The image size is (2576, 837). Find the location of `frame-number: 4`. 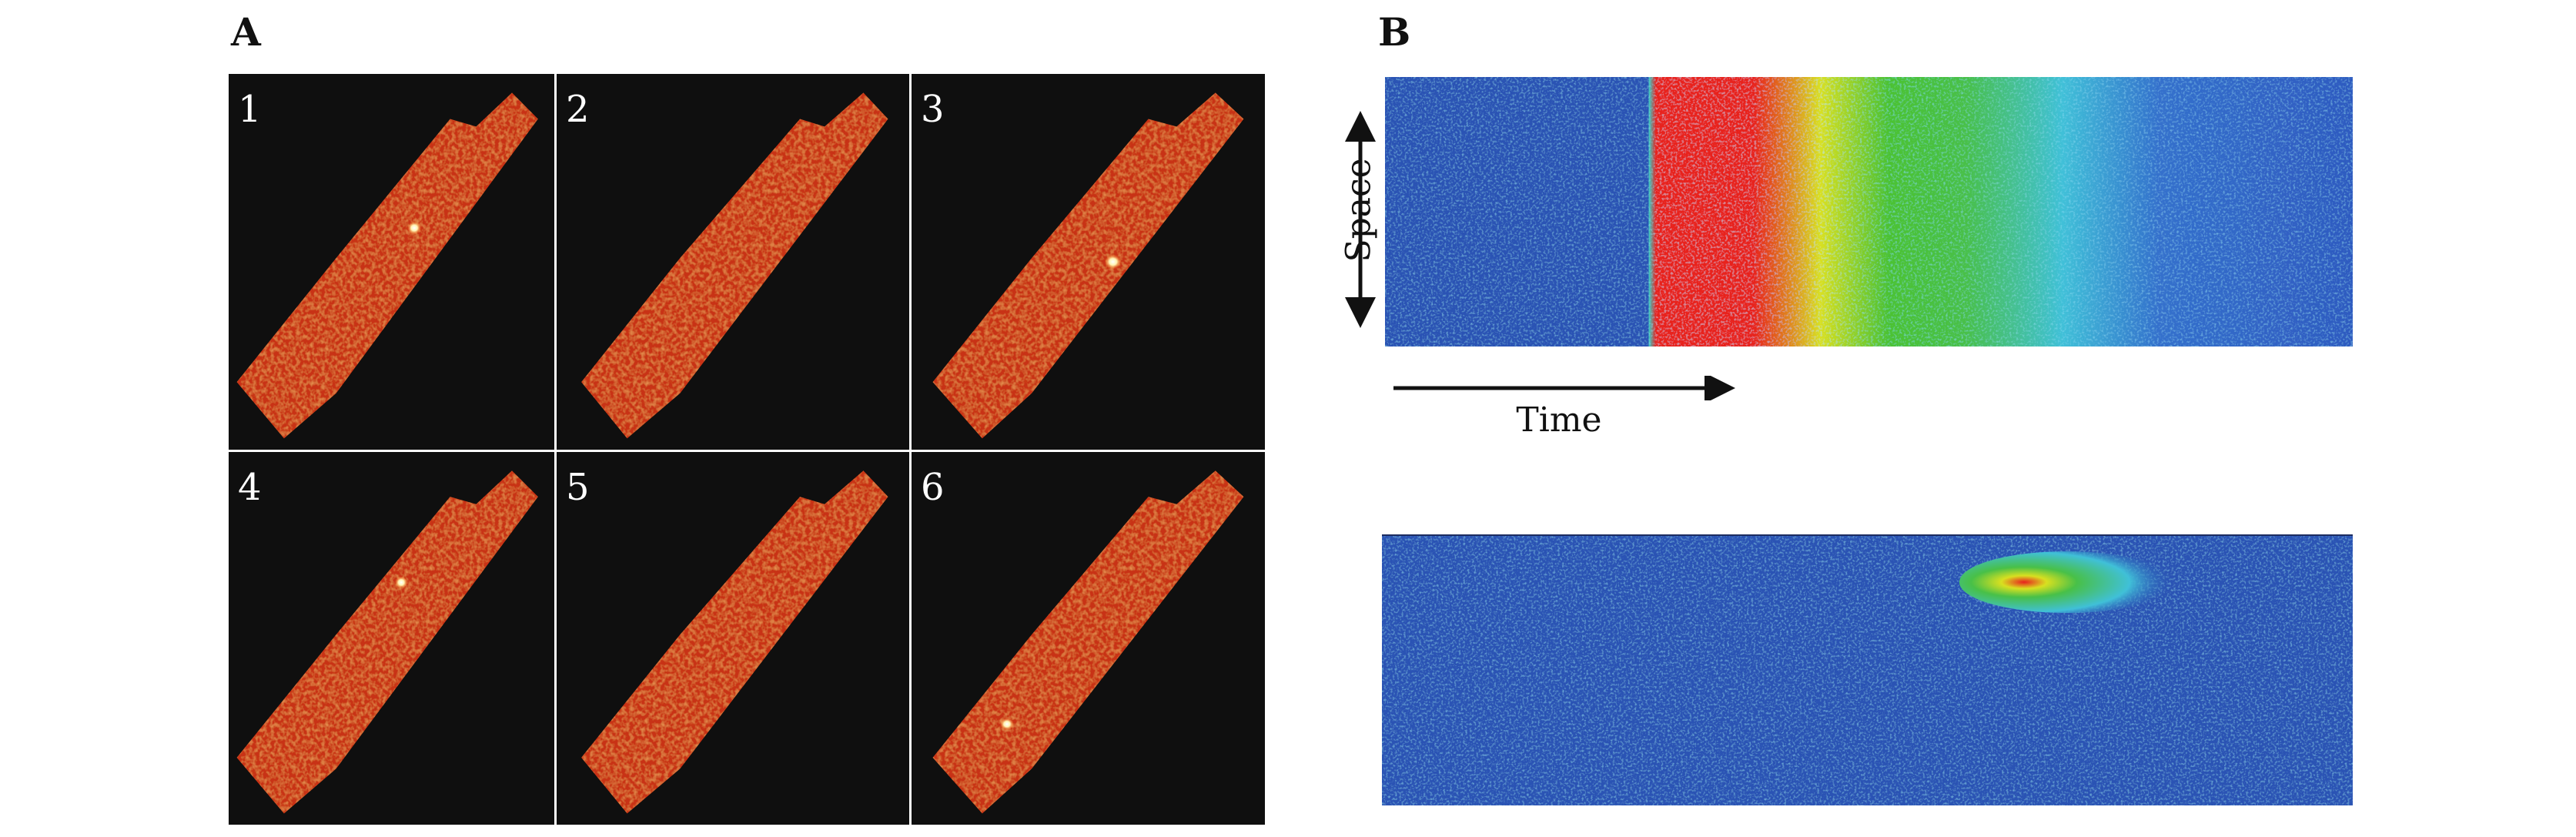

frame-number: 4 is located at coordinates (250, 488).